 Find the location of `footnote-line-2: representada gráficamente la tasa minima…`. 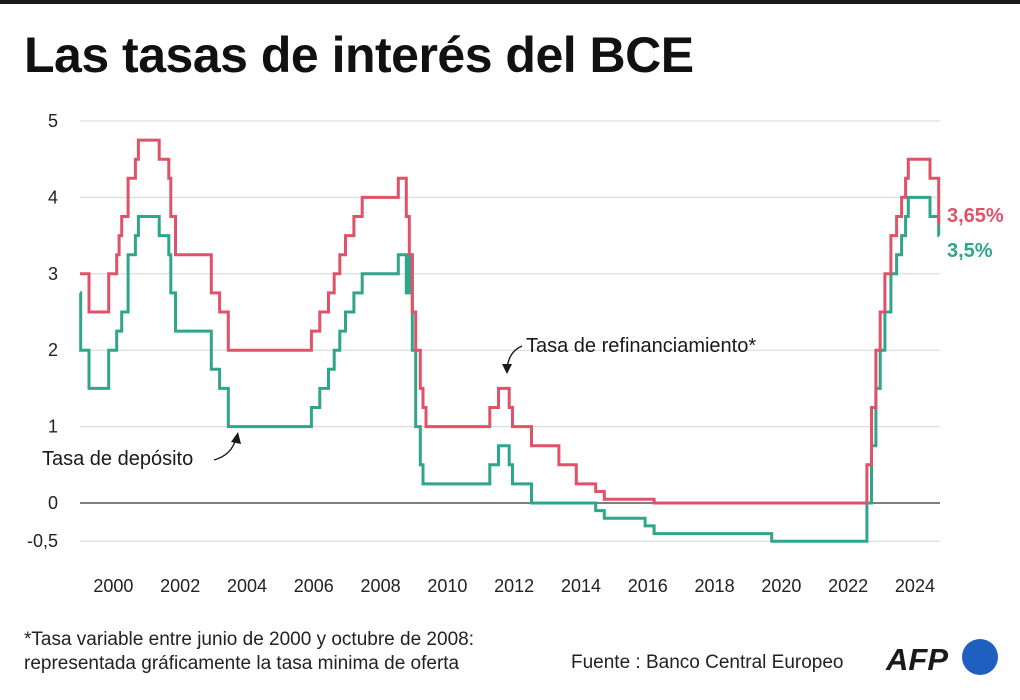

footnote-line-2: representada gráficamente la tasa minima… is located at coordinates (242, 663).